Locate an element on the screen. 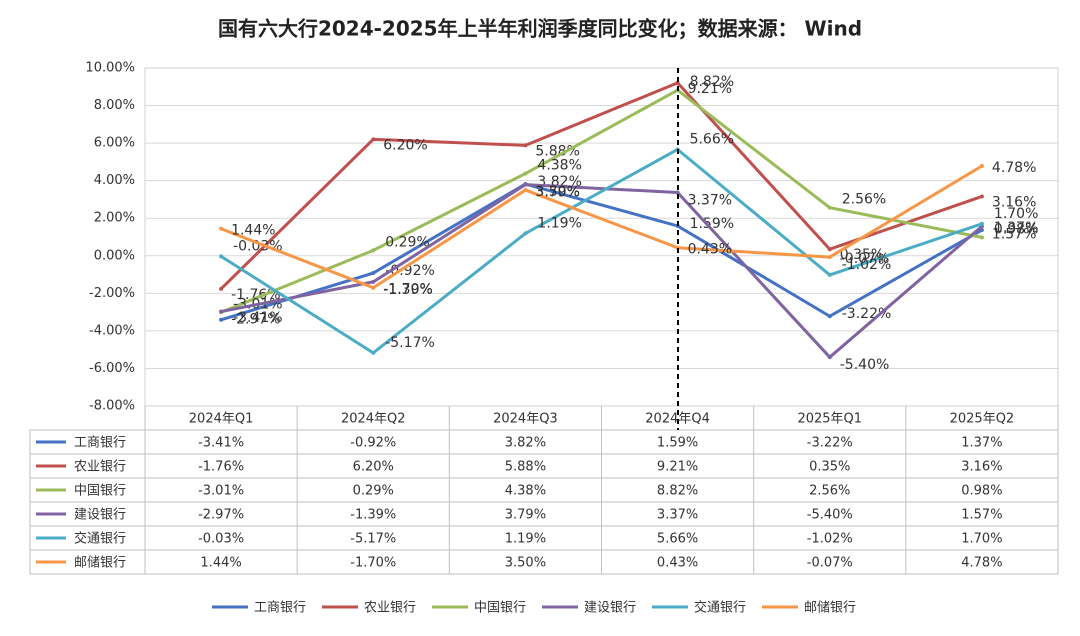 This screenshot has height=636, width=1080. y-tick-label: 2.00% is located at coordinates (114, 218).